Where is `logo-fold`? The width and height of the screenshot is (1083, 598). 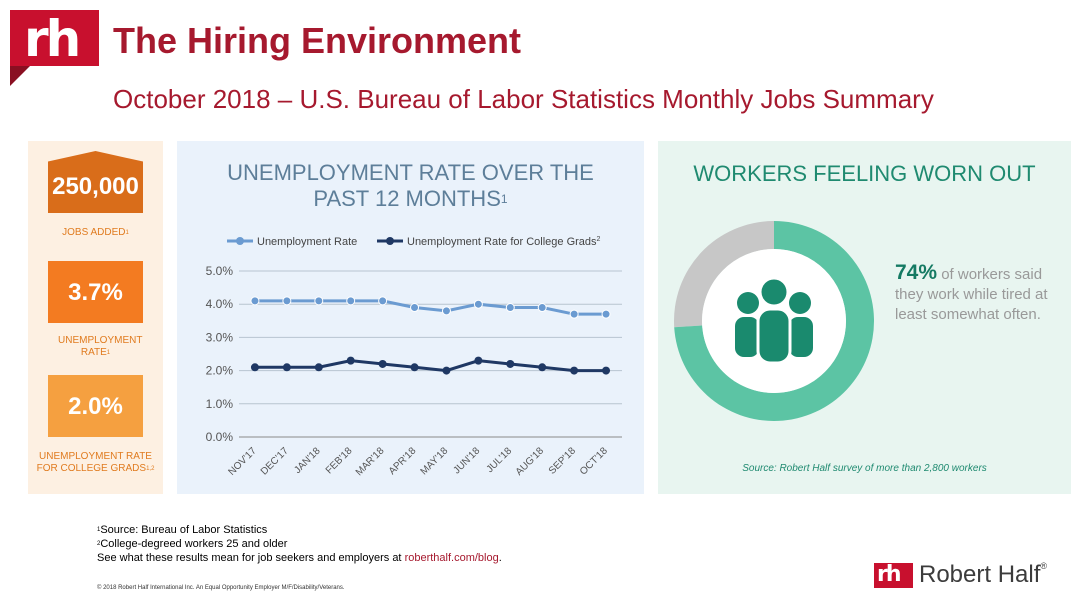
logo-fold is located at coordinates (20, 76).